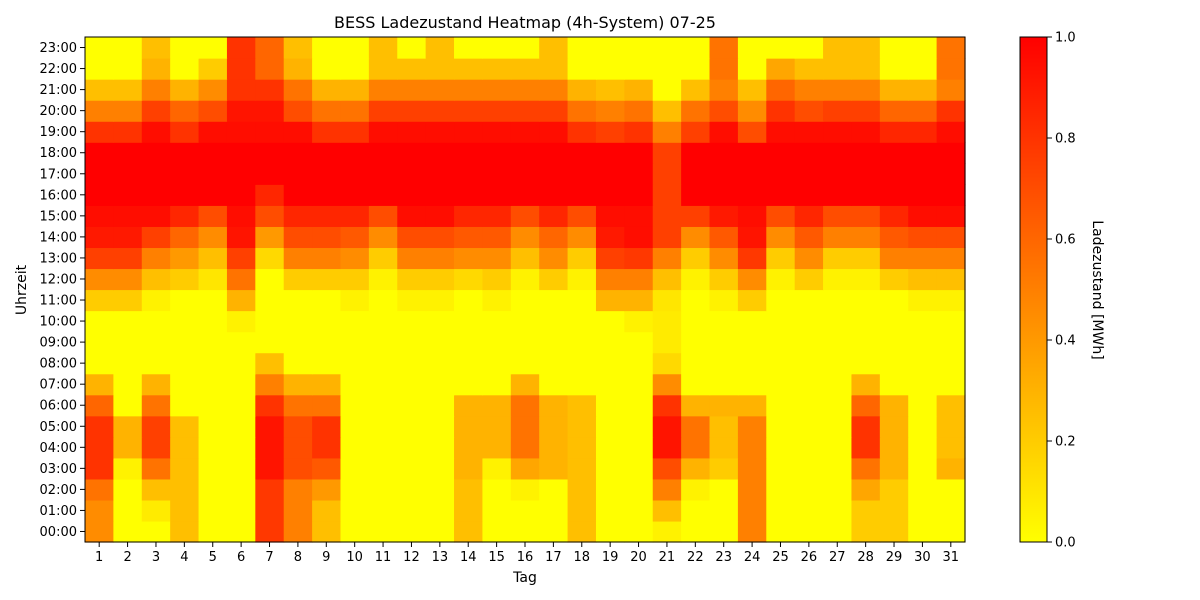 The height and width of the screenshot is (600, 1200). I want to click on x-tick-label: 1, so click(99, 557).